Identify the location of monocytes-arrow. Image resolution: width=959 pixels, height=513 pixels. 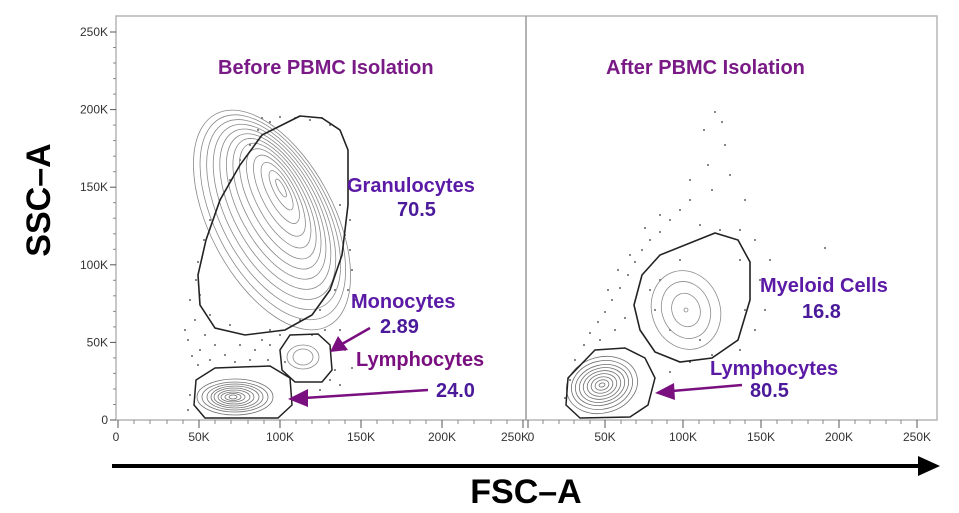
(350, 339).